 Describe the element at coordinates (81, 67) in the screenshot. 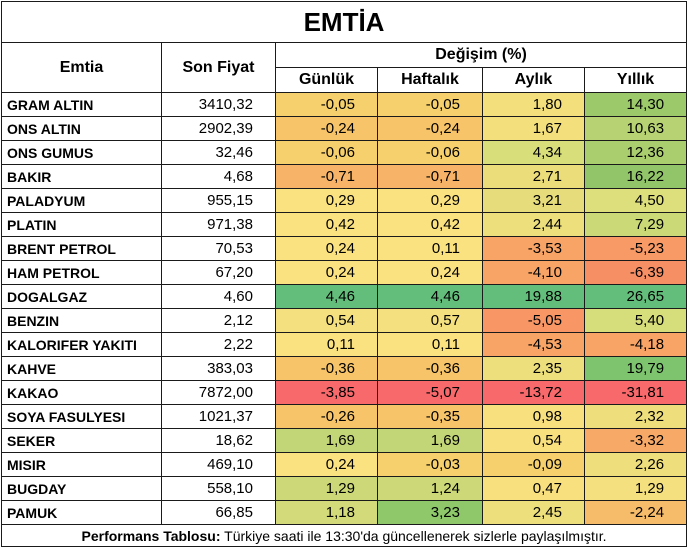

I see `header-commodity: Emtia` at that location.